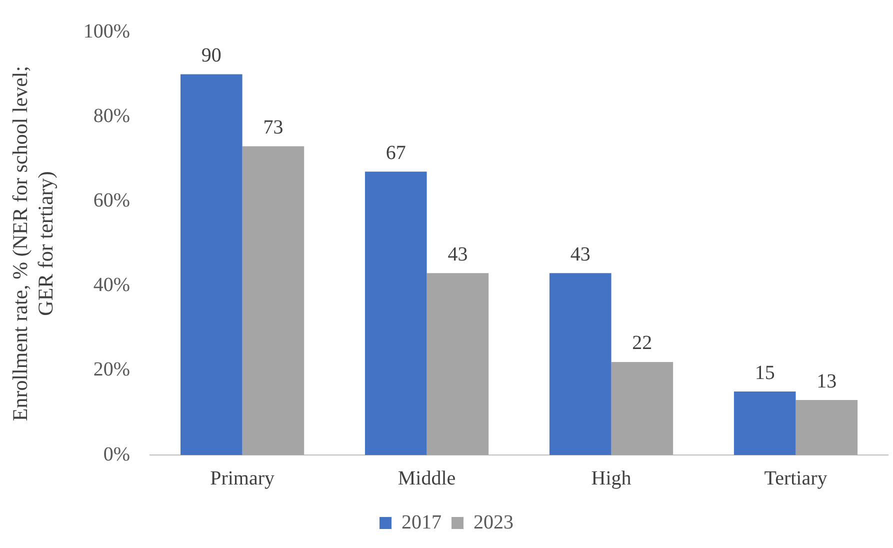  I want to click on legend-label: 2023, so click(494, 522).